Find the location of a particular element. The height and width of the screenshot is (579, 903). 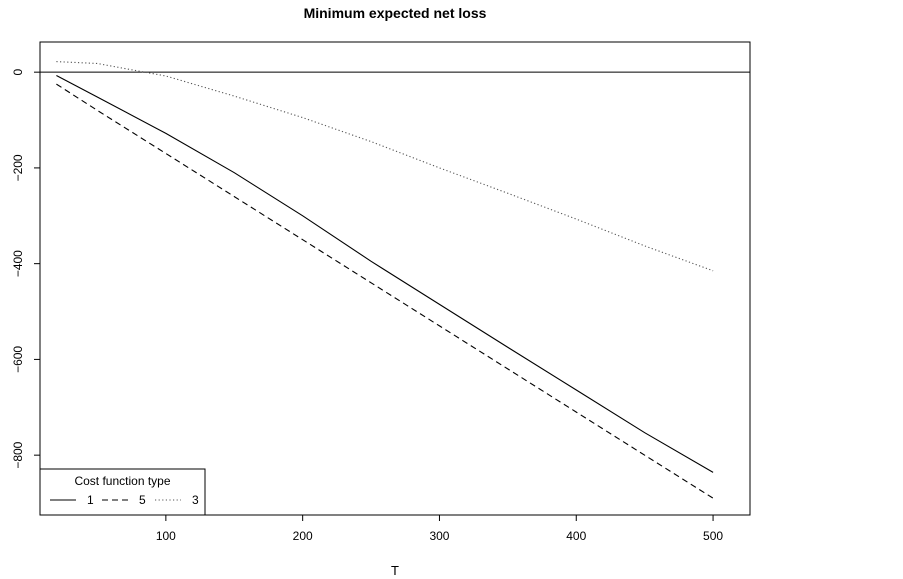

legend-box is located at coordinates (122, 492).